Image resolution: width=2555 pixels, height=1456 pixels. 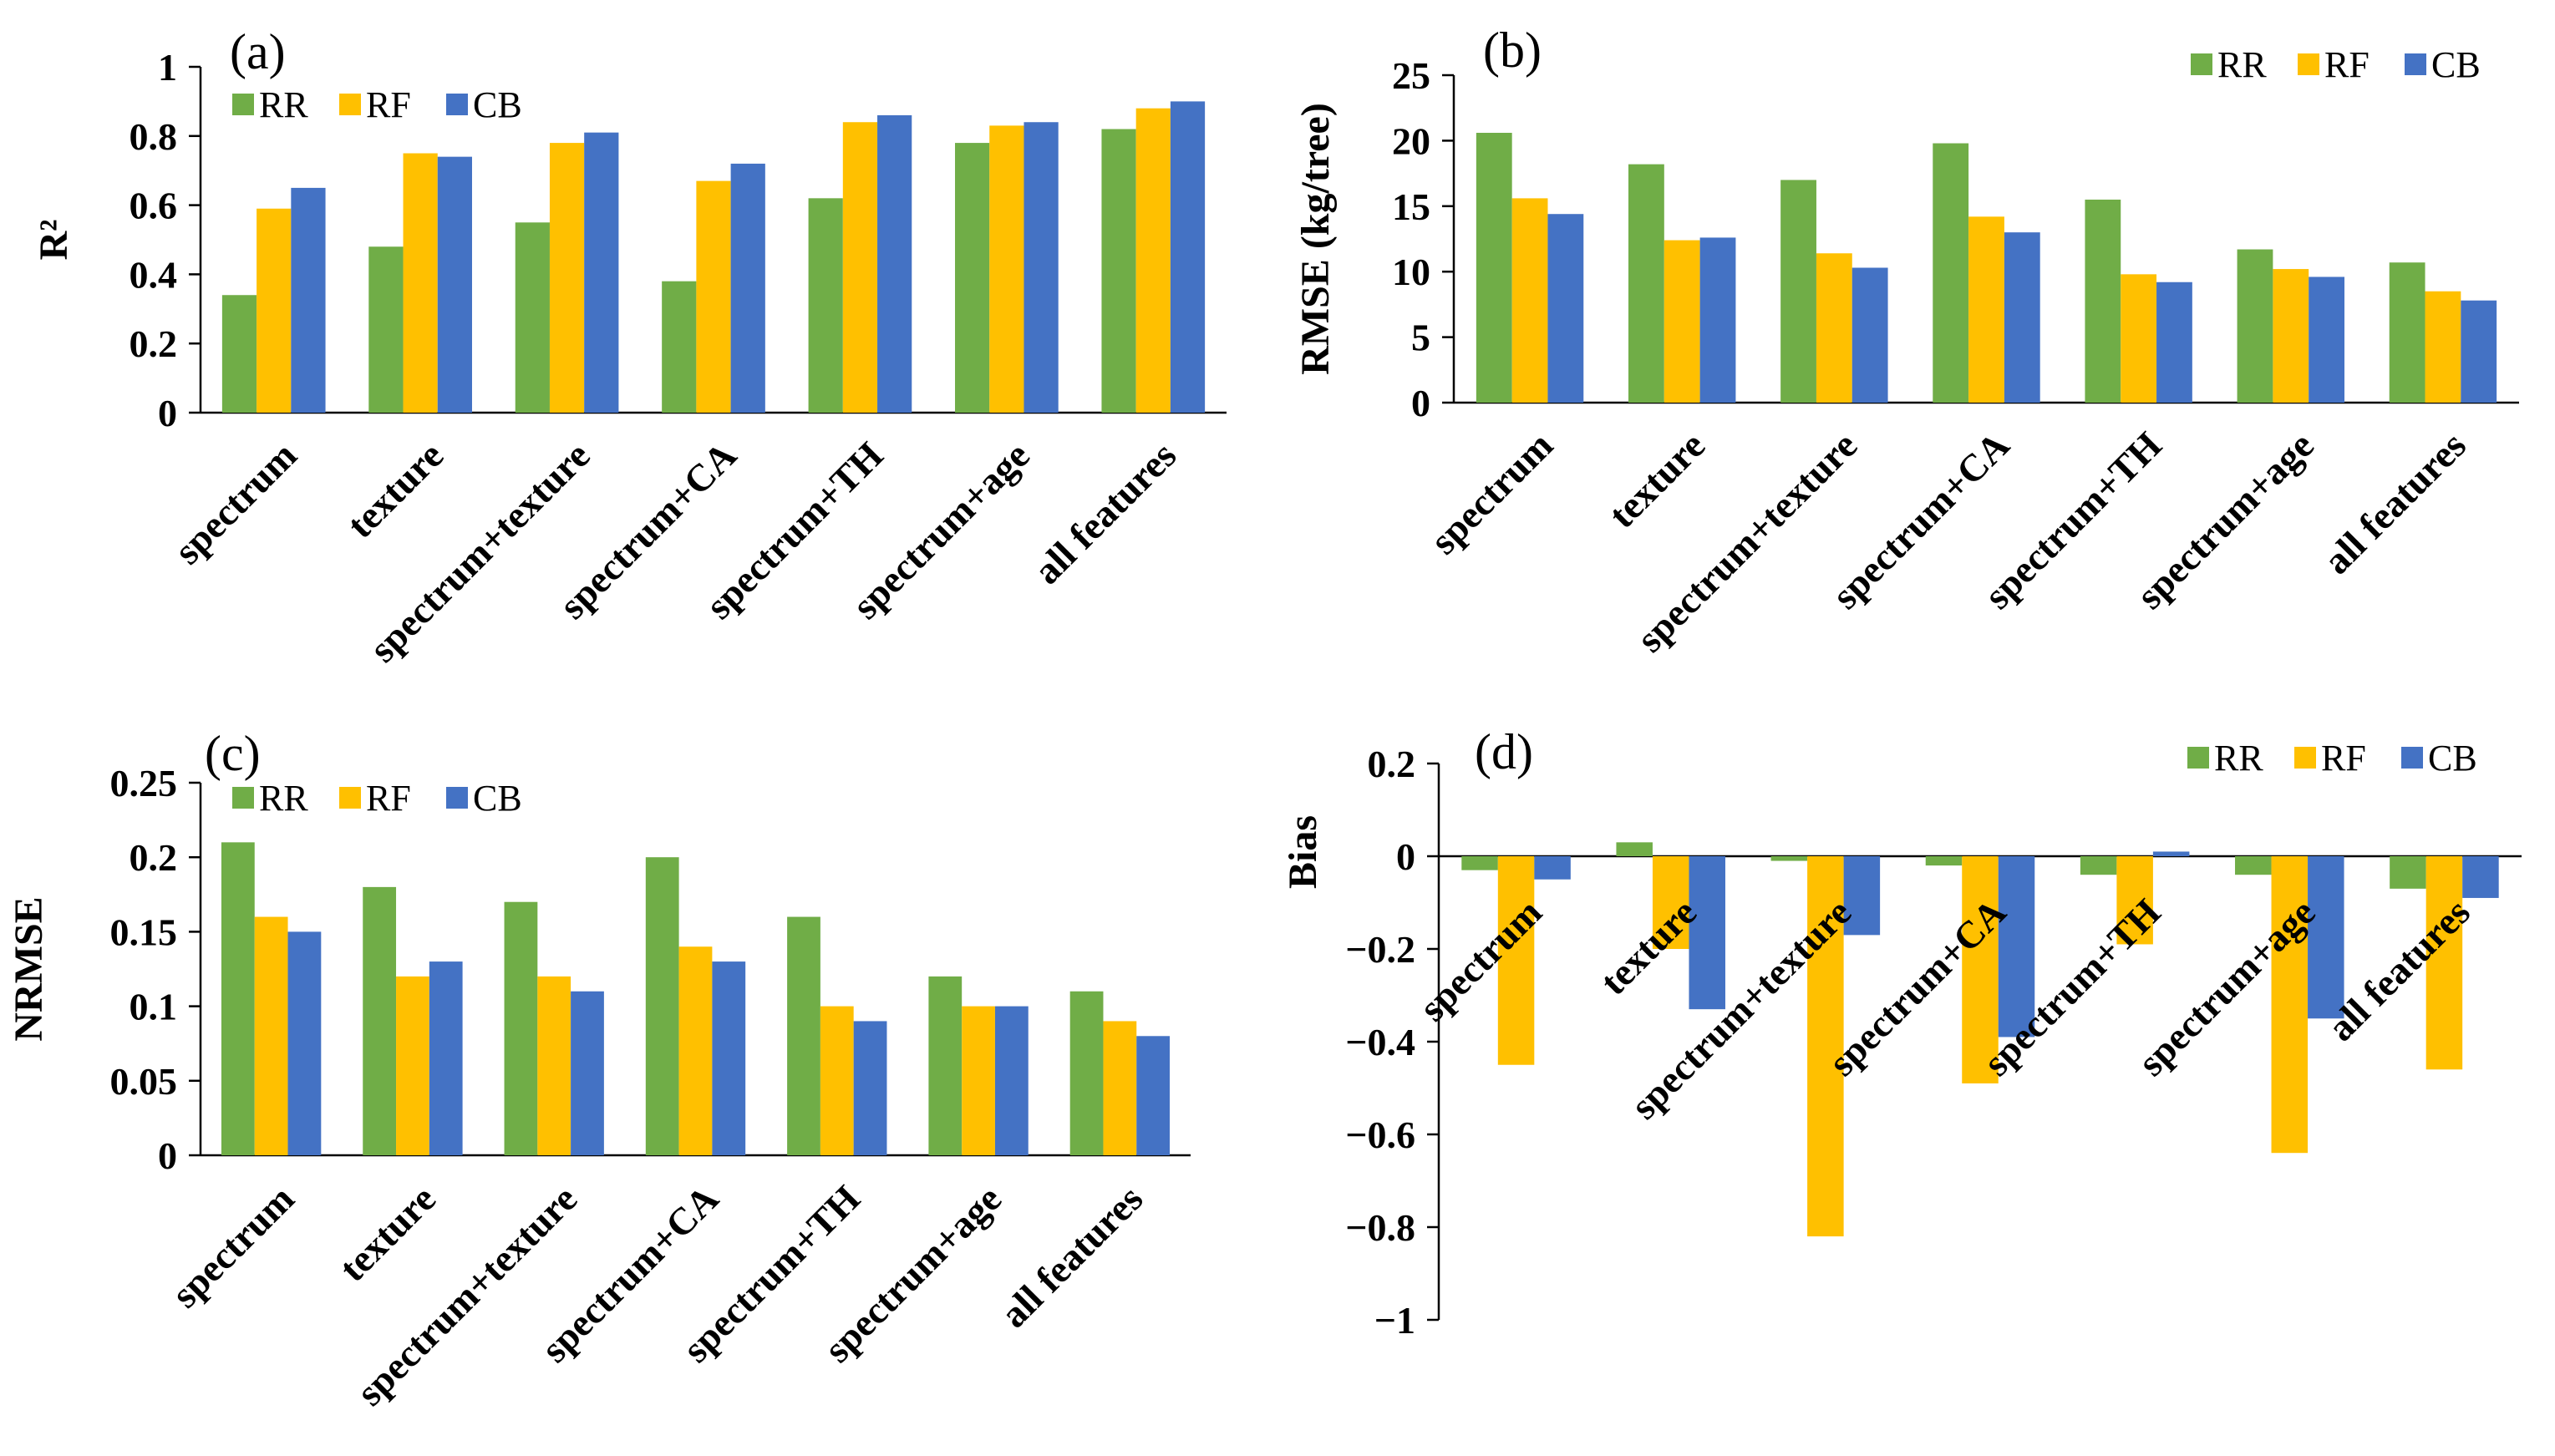 I want to click on y-tick-label: 0.25, so click(x=144, y=783).